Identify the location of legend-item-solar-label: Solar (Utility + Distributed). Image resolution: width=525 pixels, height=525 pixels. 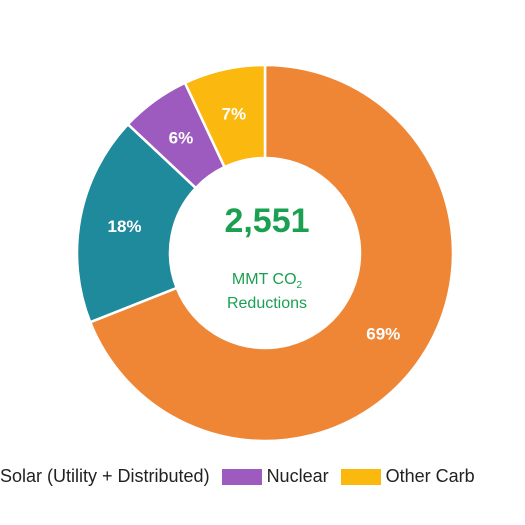
(105, 476).